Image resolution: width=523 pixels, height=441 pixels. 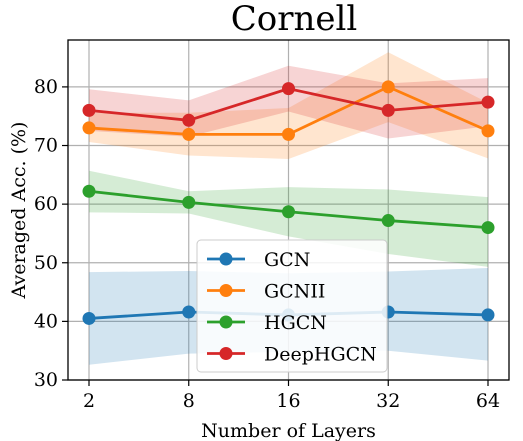 What do you see at coordinates (294, 19) in the screenshot?
I see `chart-title: Cornell` at bounding box center [294, 19].